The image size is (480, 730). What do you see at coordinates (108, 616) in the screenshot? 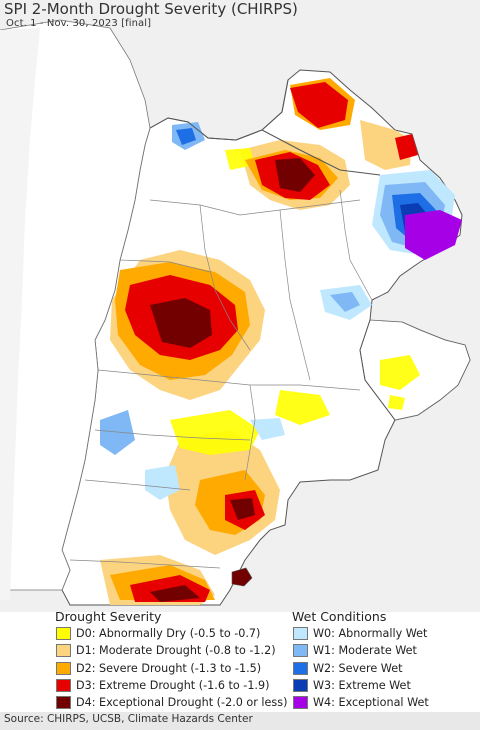
I see `drought-legend-heading: Drought Severity` at bounding box center [108, 616].